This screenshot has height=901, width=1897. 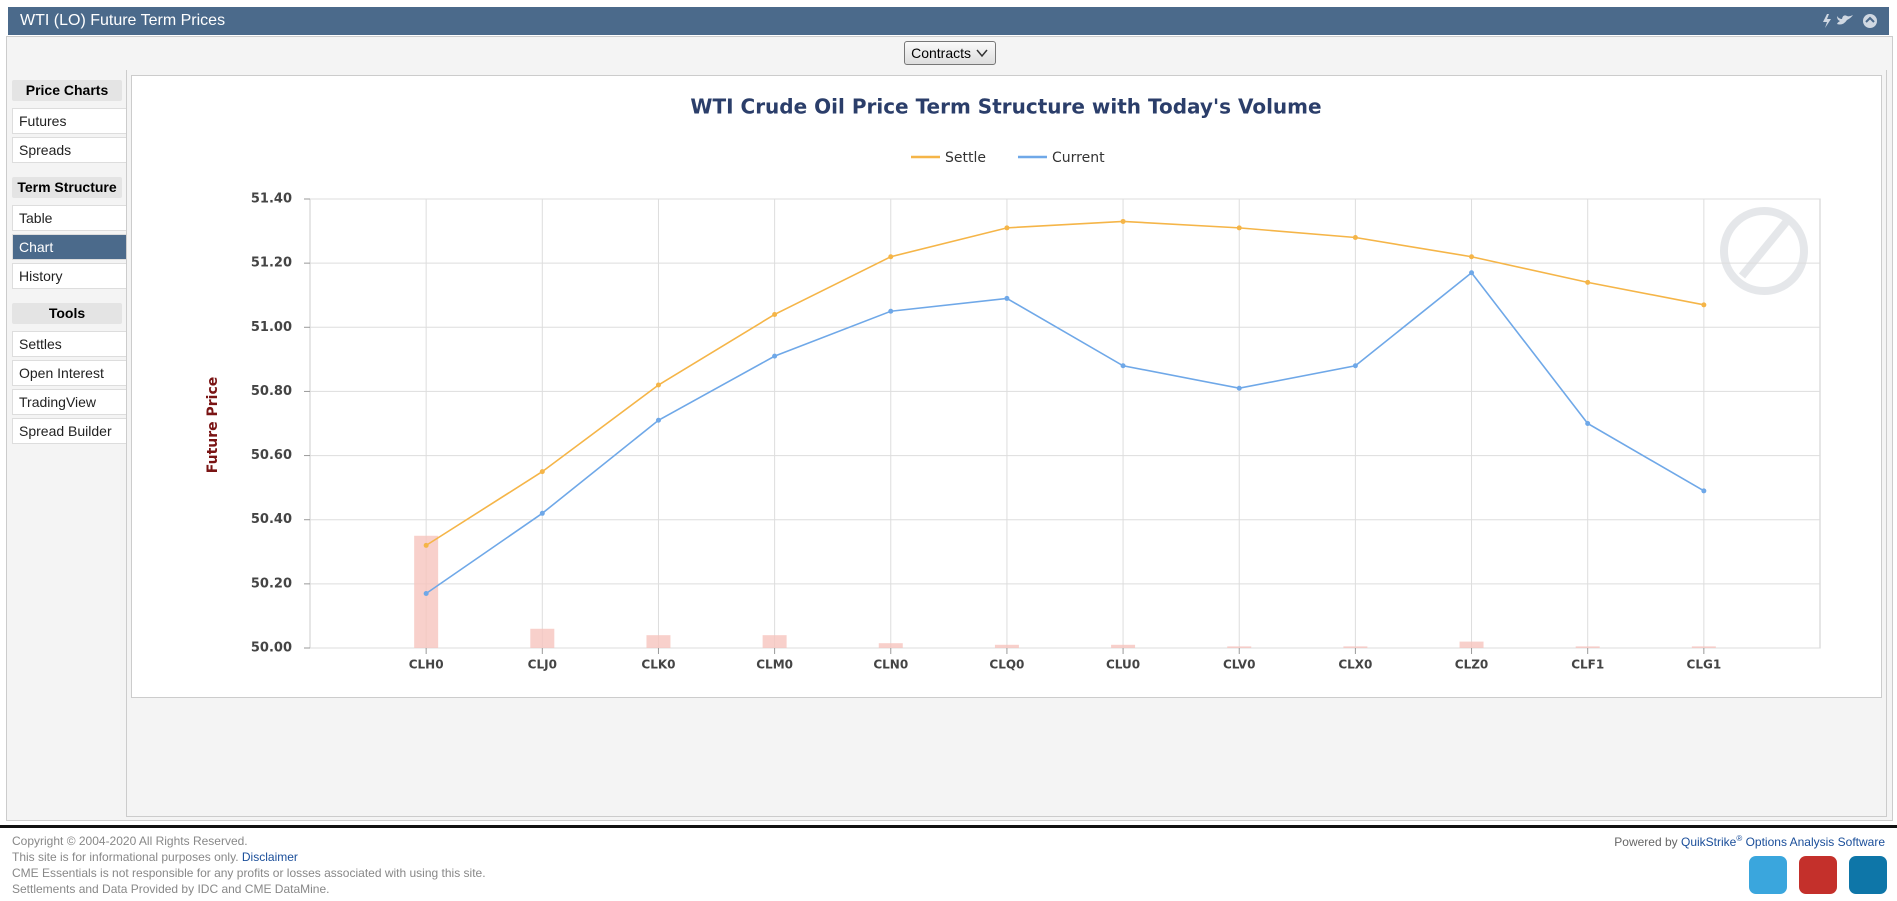 I want to click on x-tick-label: CLM0, so click(x=774, y=665).